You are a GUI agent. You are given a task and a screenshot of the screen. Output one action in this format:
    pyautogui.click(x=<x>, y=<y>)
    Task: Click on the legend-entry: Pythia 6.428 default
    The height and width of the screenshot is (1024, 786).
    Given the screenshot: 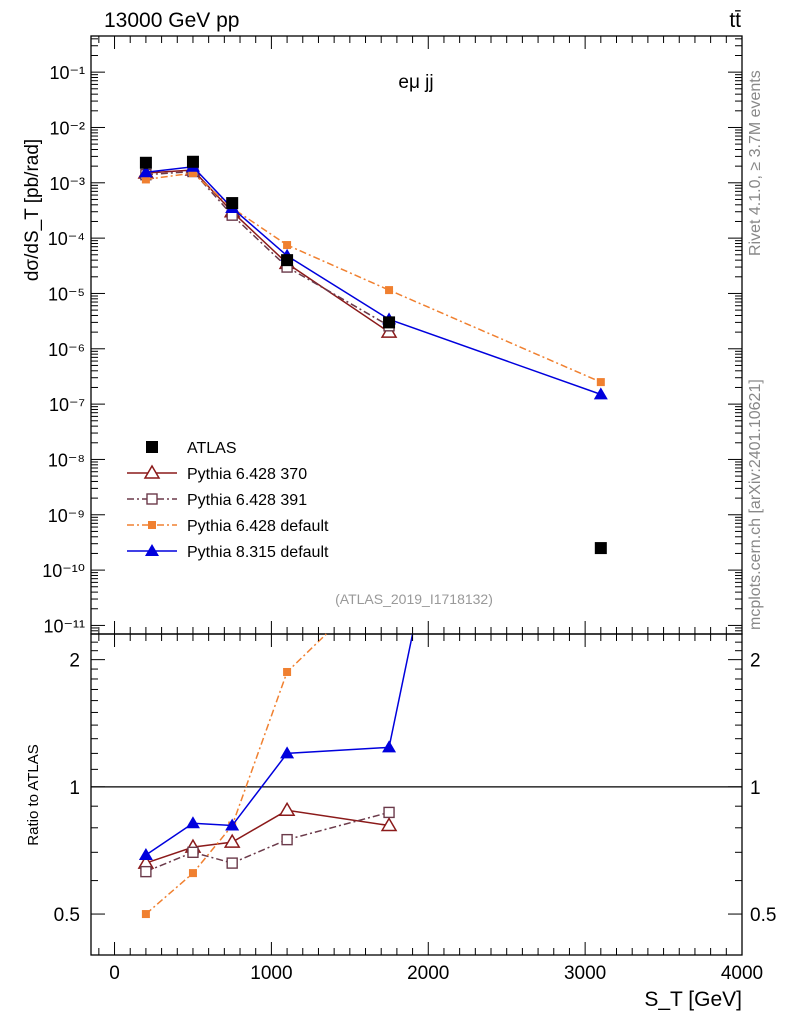 What is the action you would take?
    pyautogui.click(x=228, y=526)
    